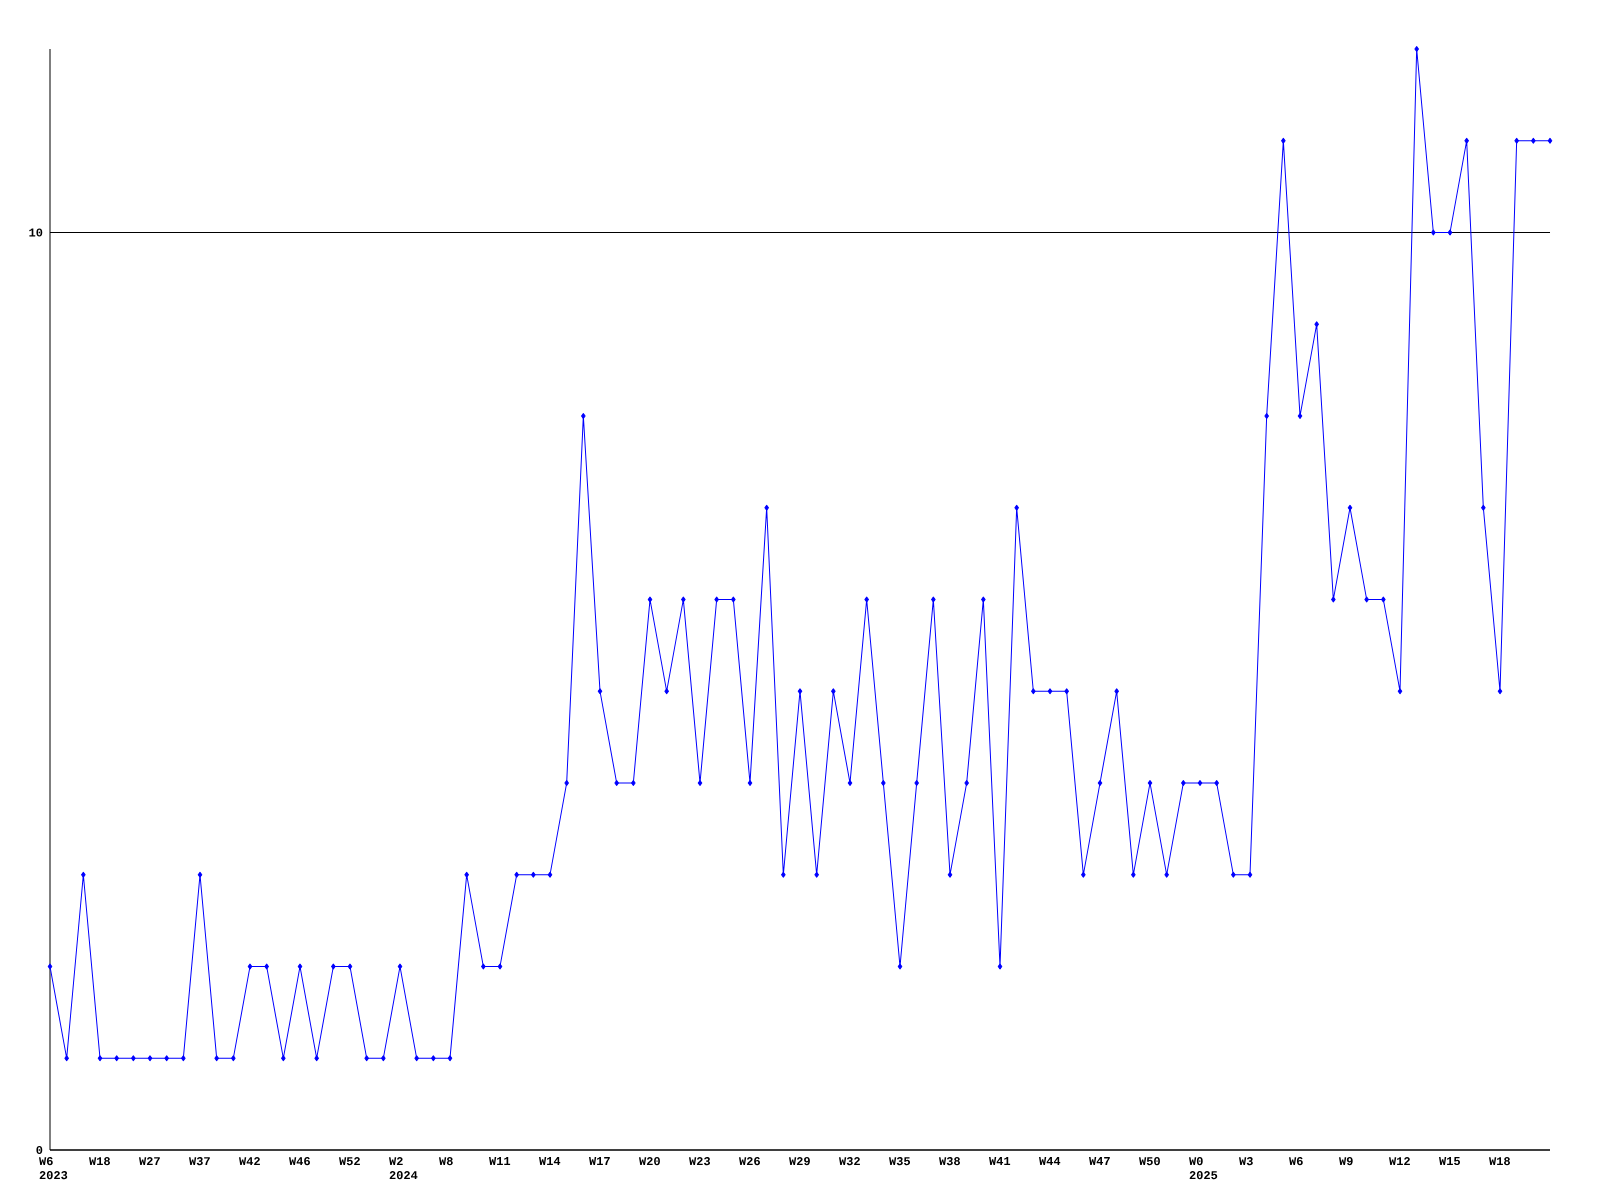 The width and height of the screenshot is (1600, 1200). What do you see at coordinates (949, 1161) in the screenshot?
I see `x-tick-label: W38` at bounding box center [949, 1161].